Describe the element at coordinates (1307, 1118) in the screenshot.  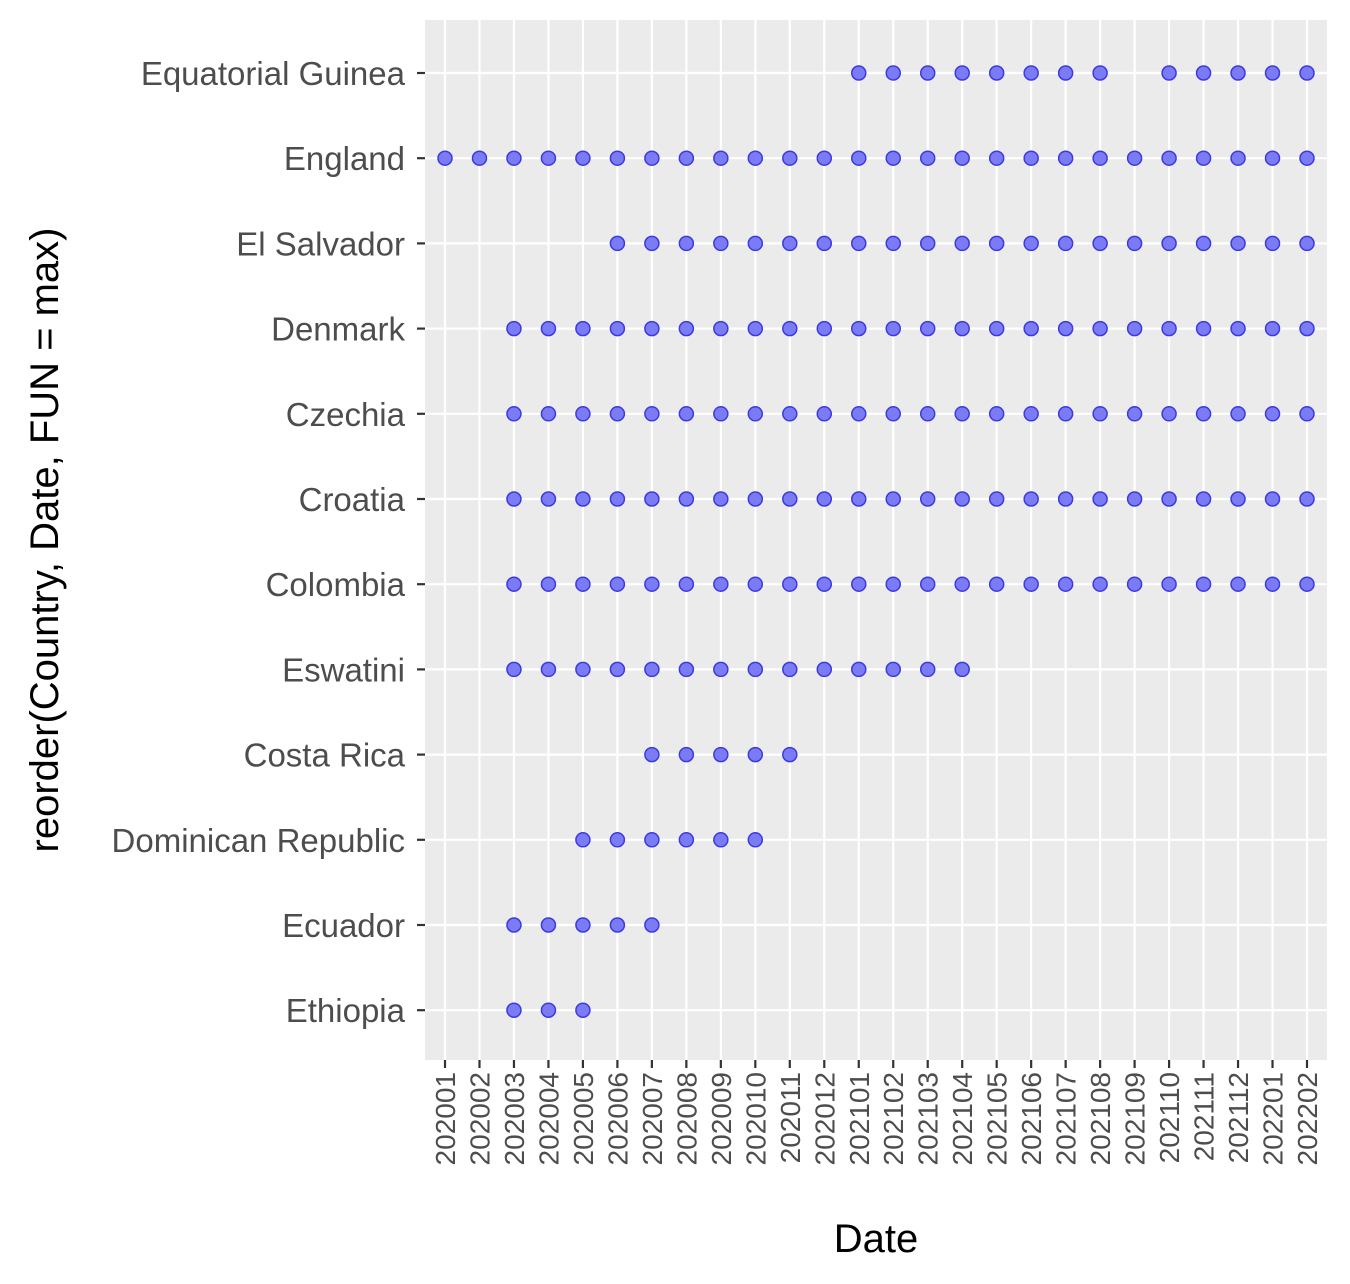
I see `x-tick-label: 202202` at that location.